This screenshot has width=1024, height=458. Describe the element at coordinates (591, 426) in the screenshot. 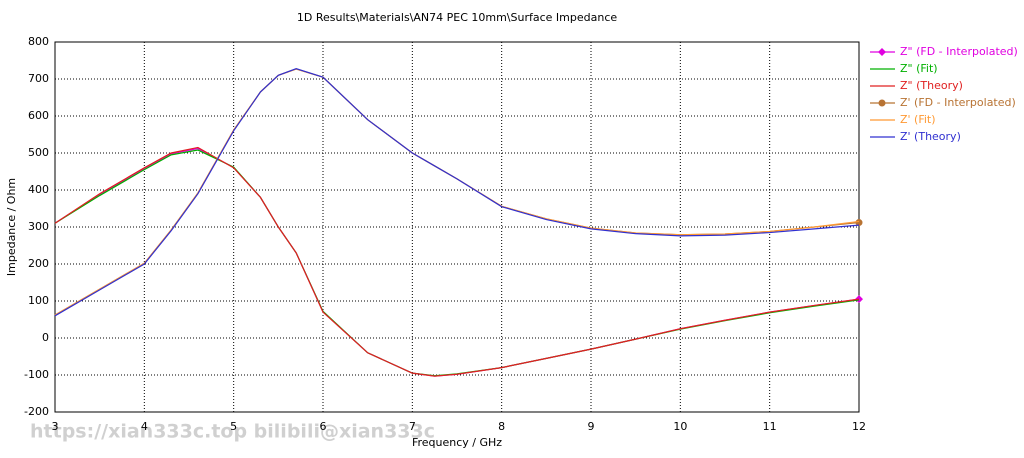

I see `x-tick-label: 9` at that location.